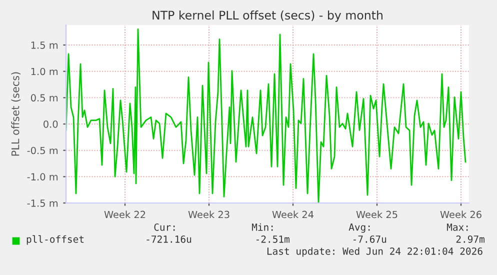  Describe the element at coordinates (461, 214) in the screenshot. I see `x-tick-label: Week 26` at that location.